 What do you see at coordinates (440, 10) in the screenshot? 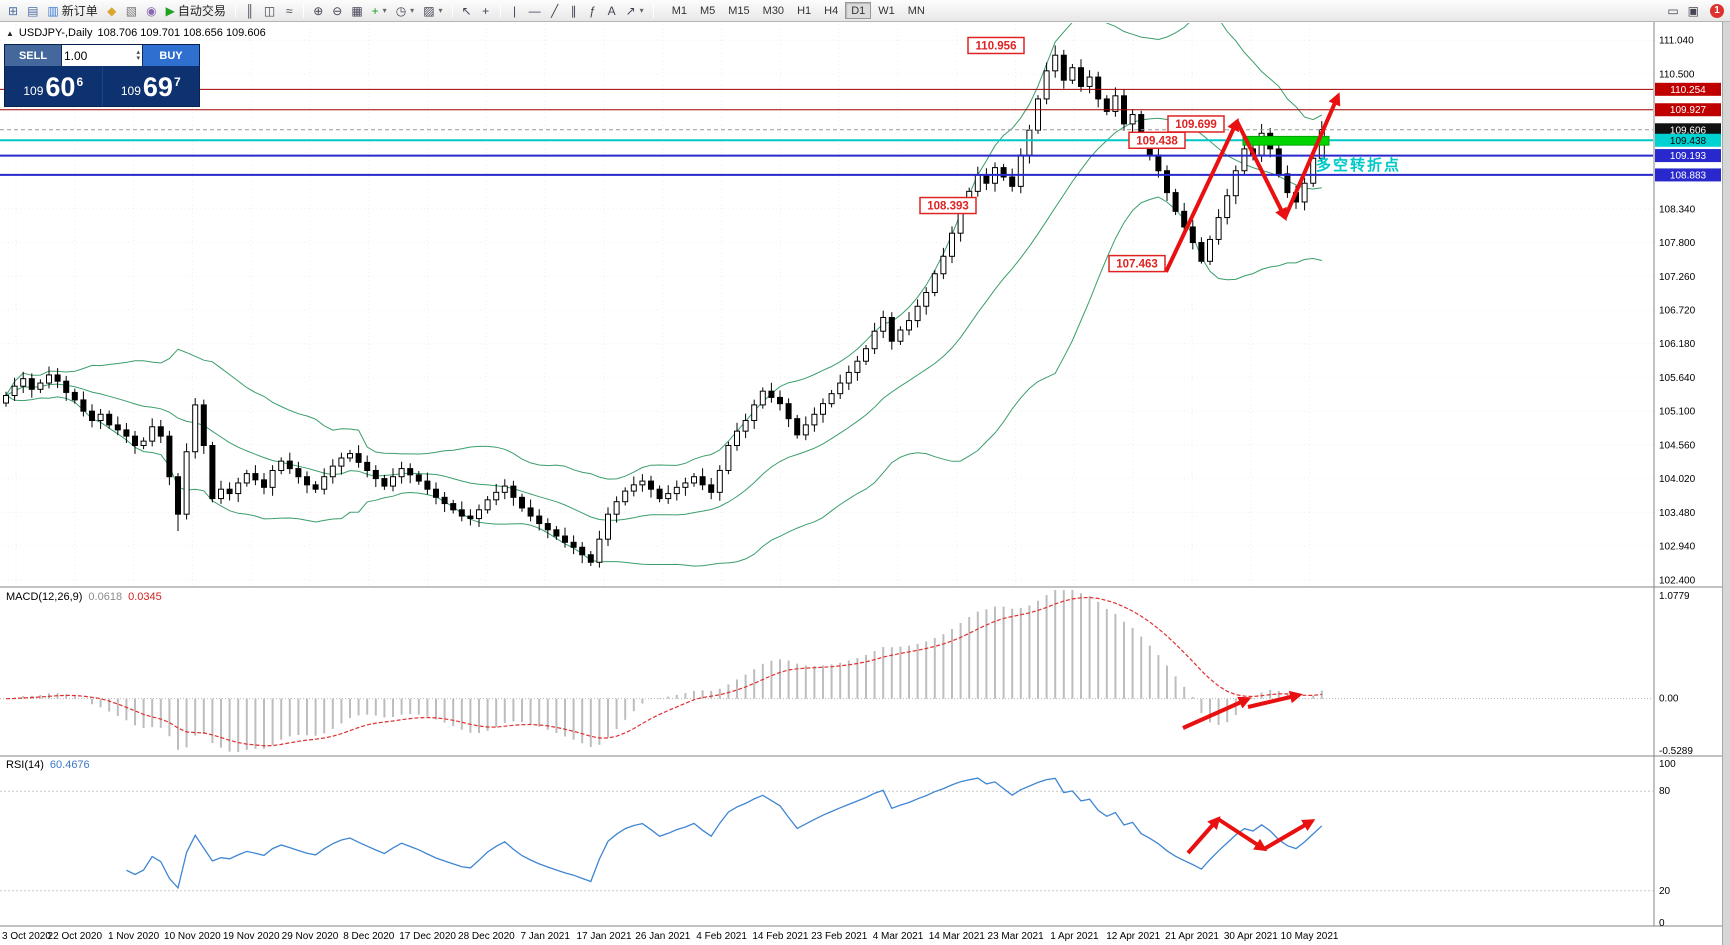
I see `templates-caret-icon: ▾` at bounding box center [440, 10].